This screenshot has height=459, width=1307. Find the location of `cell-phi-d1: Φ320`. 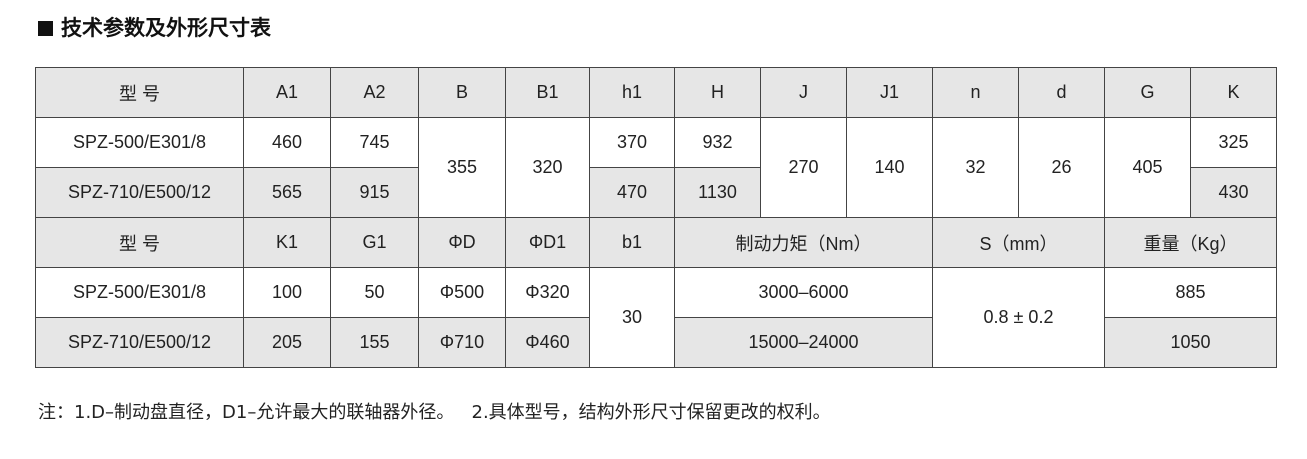

cell-phi-d1: Φ320 is located at coordinates (547, 292).